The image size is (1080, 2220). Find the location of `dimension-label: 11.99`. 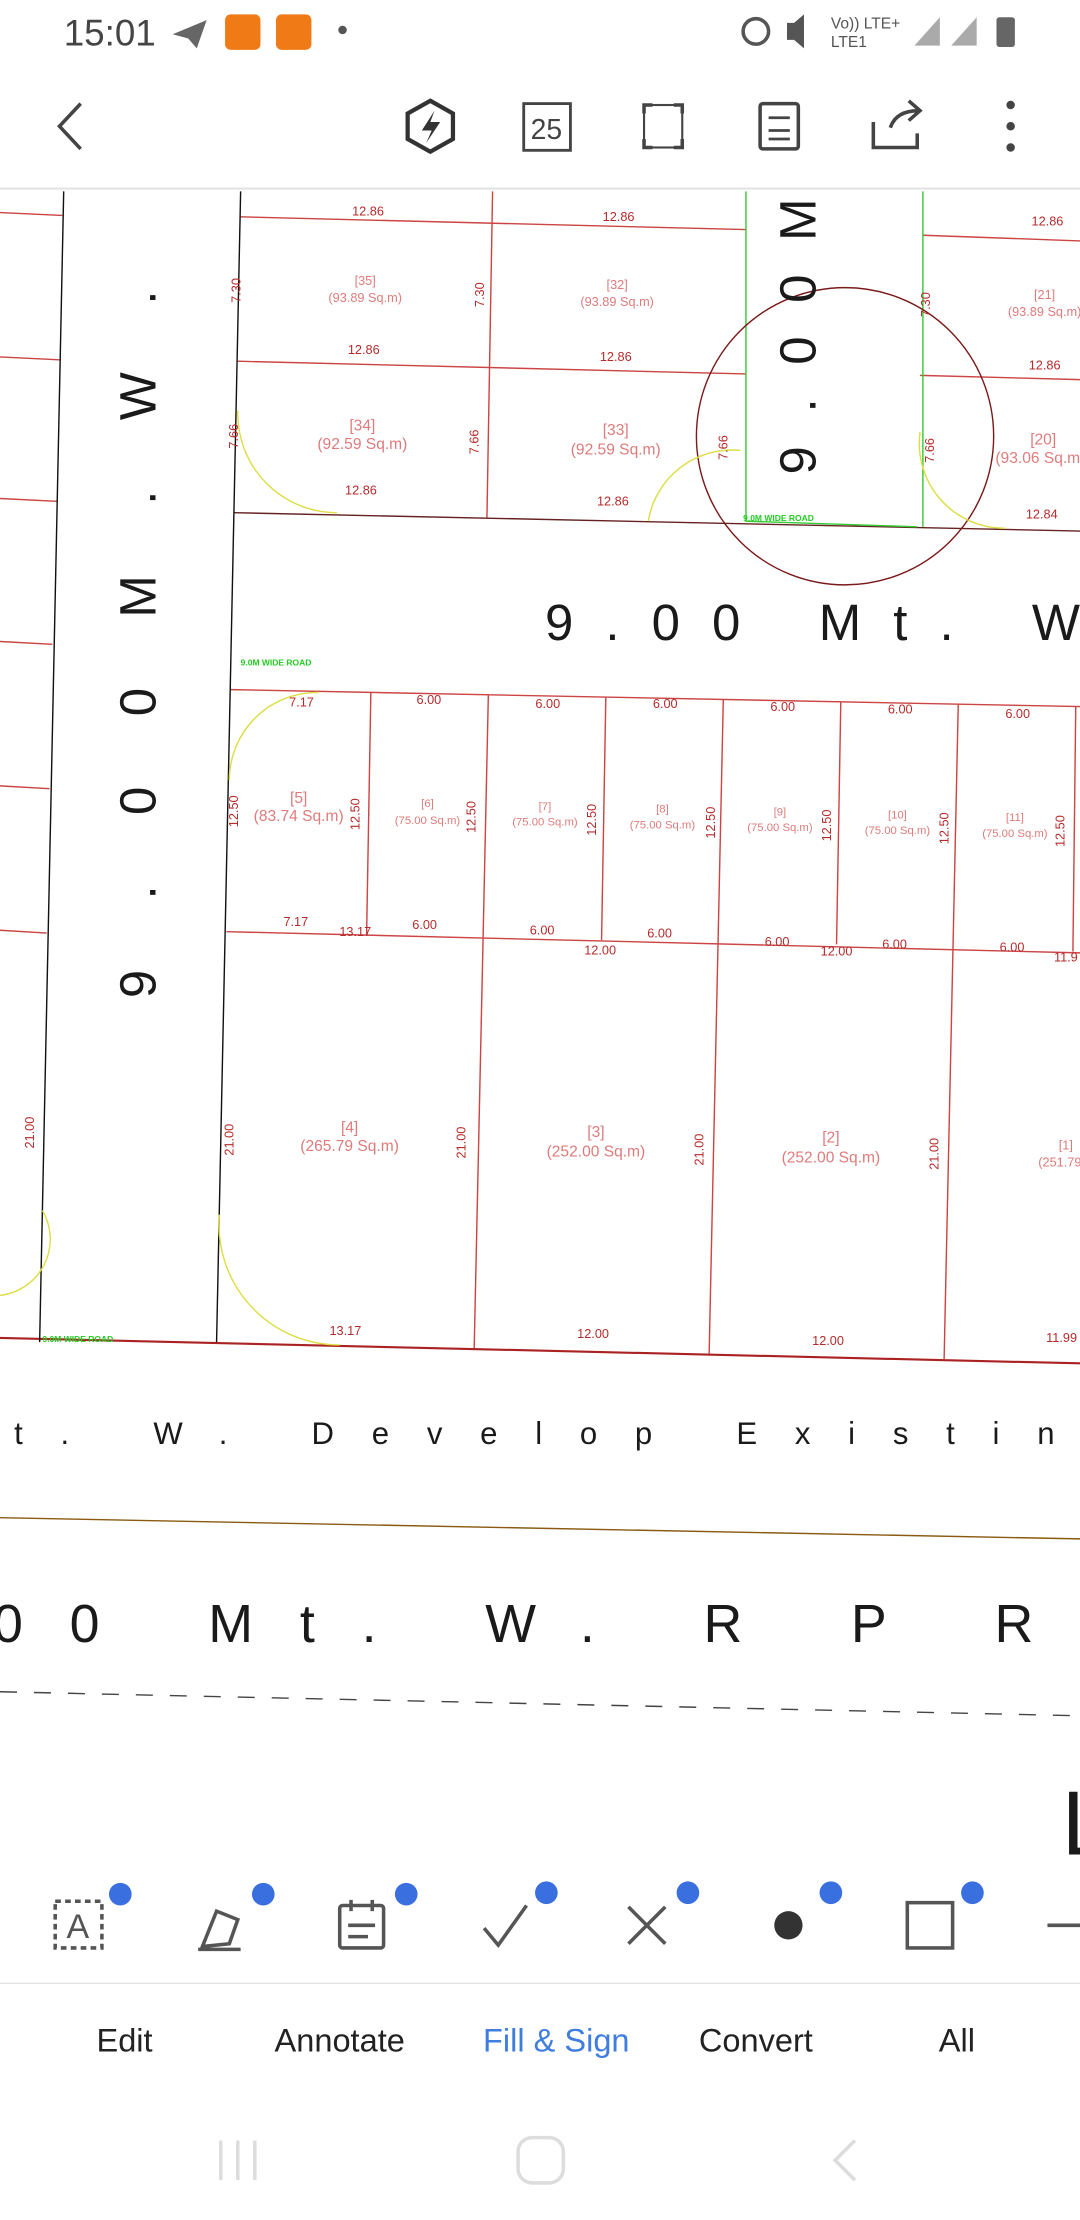

dimension-label: 11.99 is located at coordinates (1061, 1337).